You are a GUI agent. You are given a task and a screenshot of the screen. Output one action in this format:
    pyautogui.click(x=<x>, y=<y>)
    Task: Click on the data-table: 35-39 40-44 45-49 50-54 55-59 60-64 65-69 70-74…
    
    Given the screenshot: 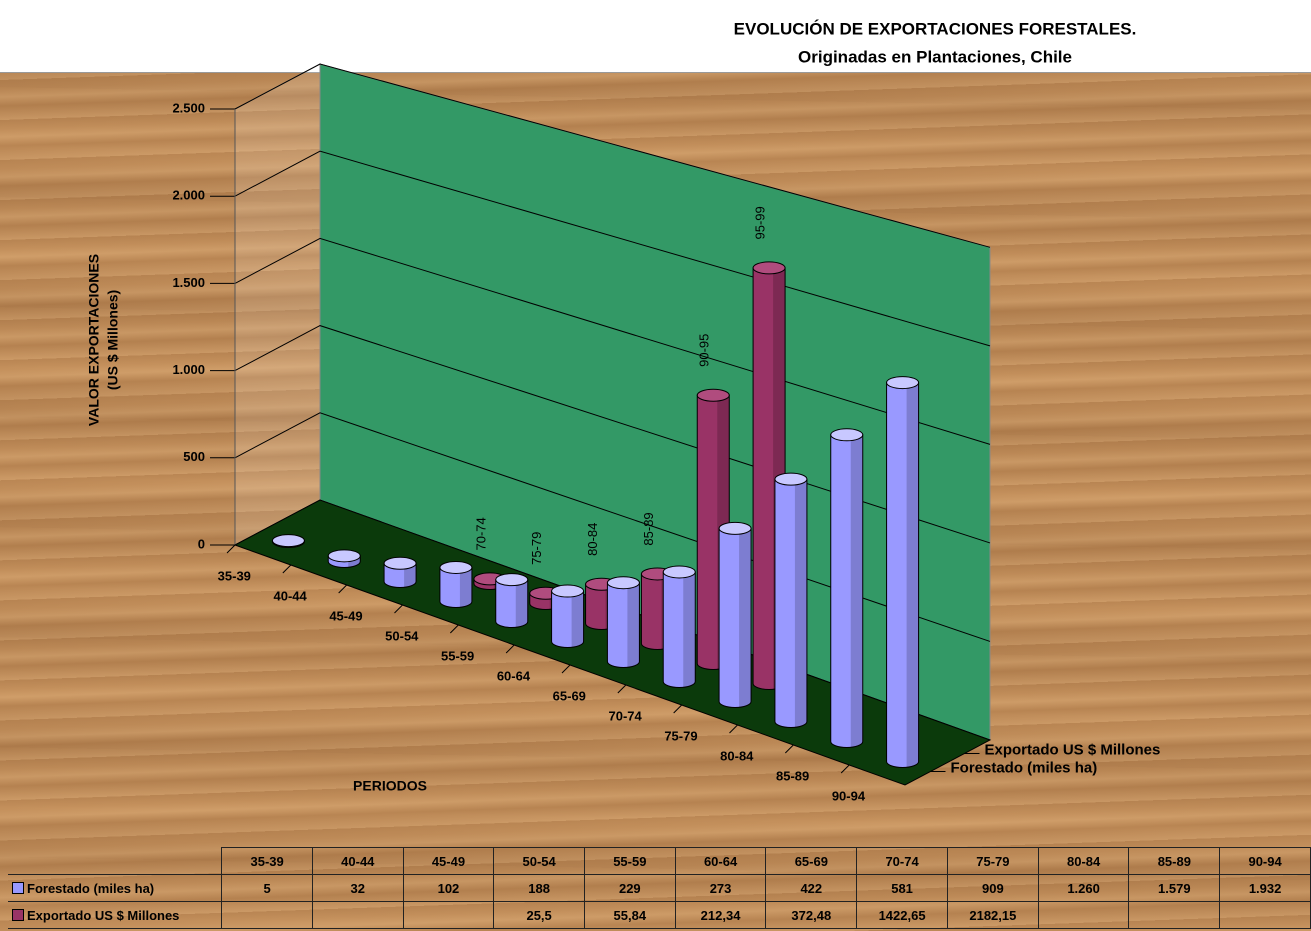 What is the action you would take?
    pyautogui.click(x=659, y=888)
    